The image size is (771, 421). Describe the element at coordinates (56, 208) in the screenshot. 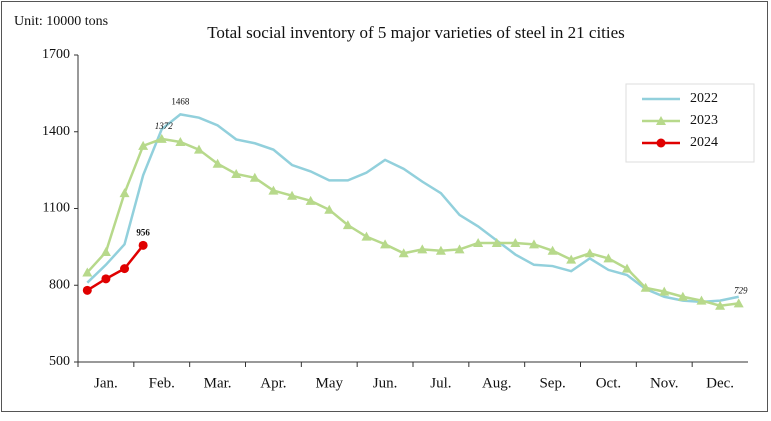

I see `y-tick-label: 1100` at that location.